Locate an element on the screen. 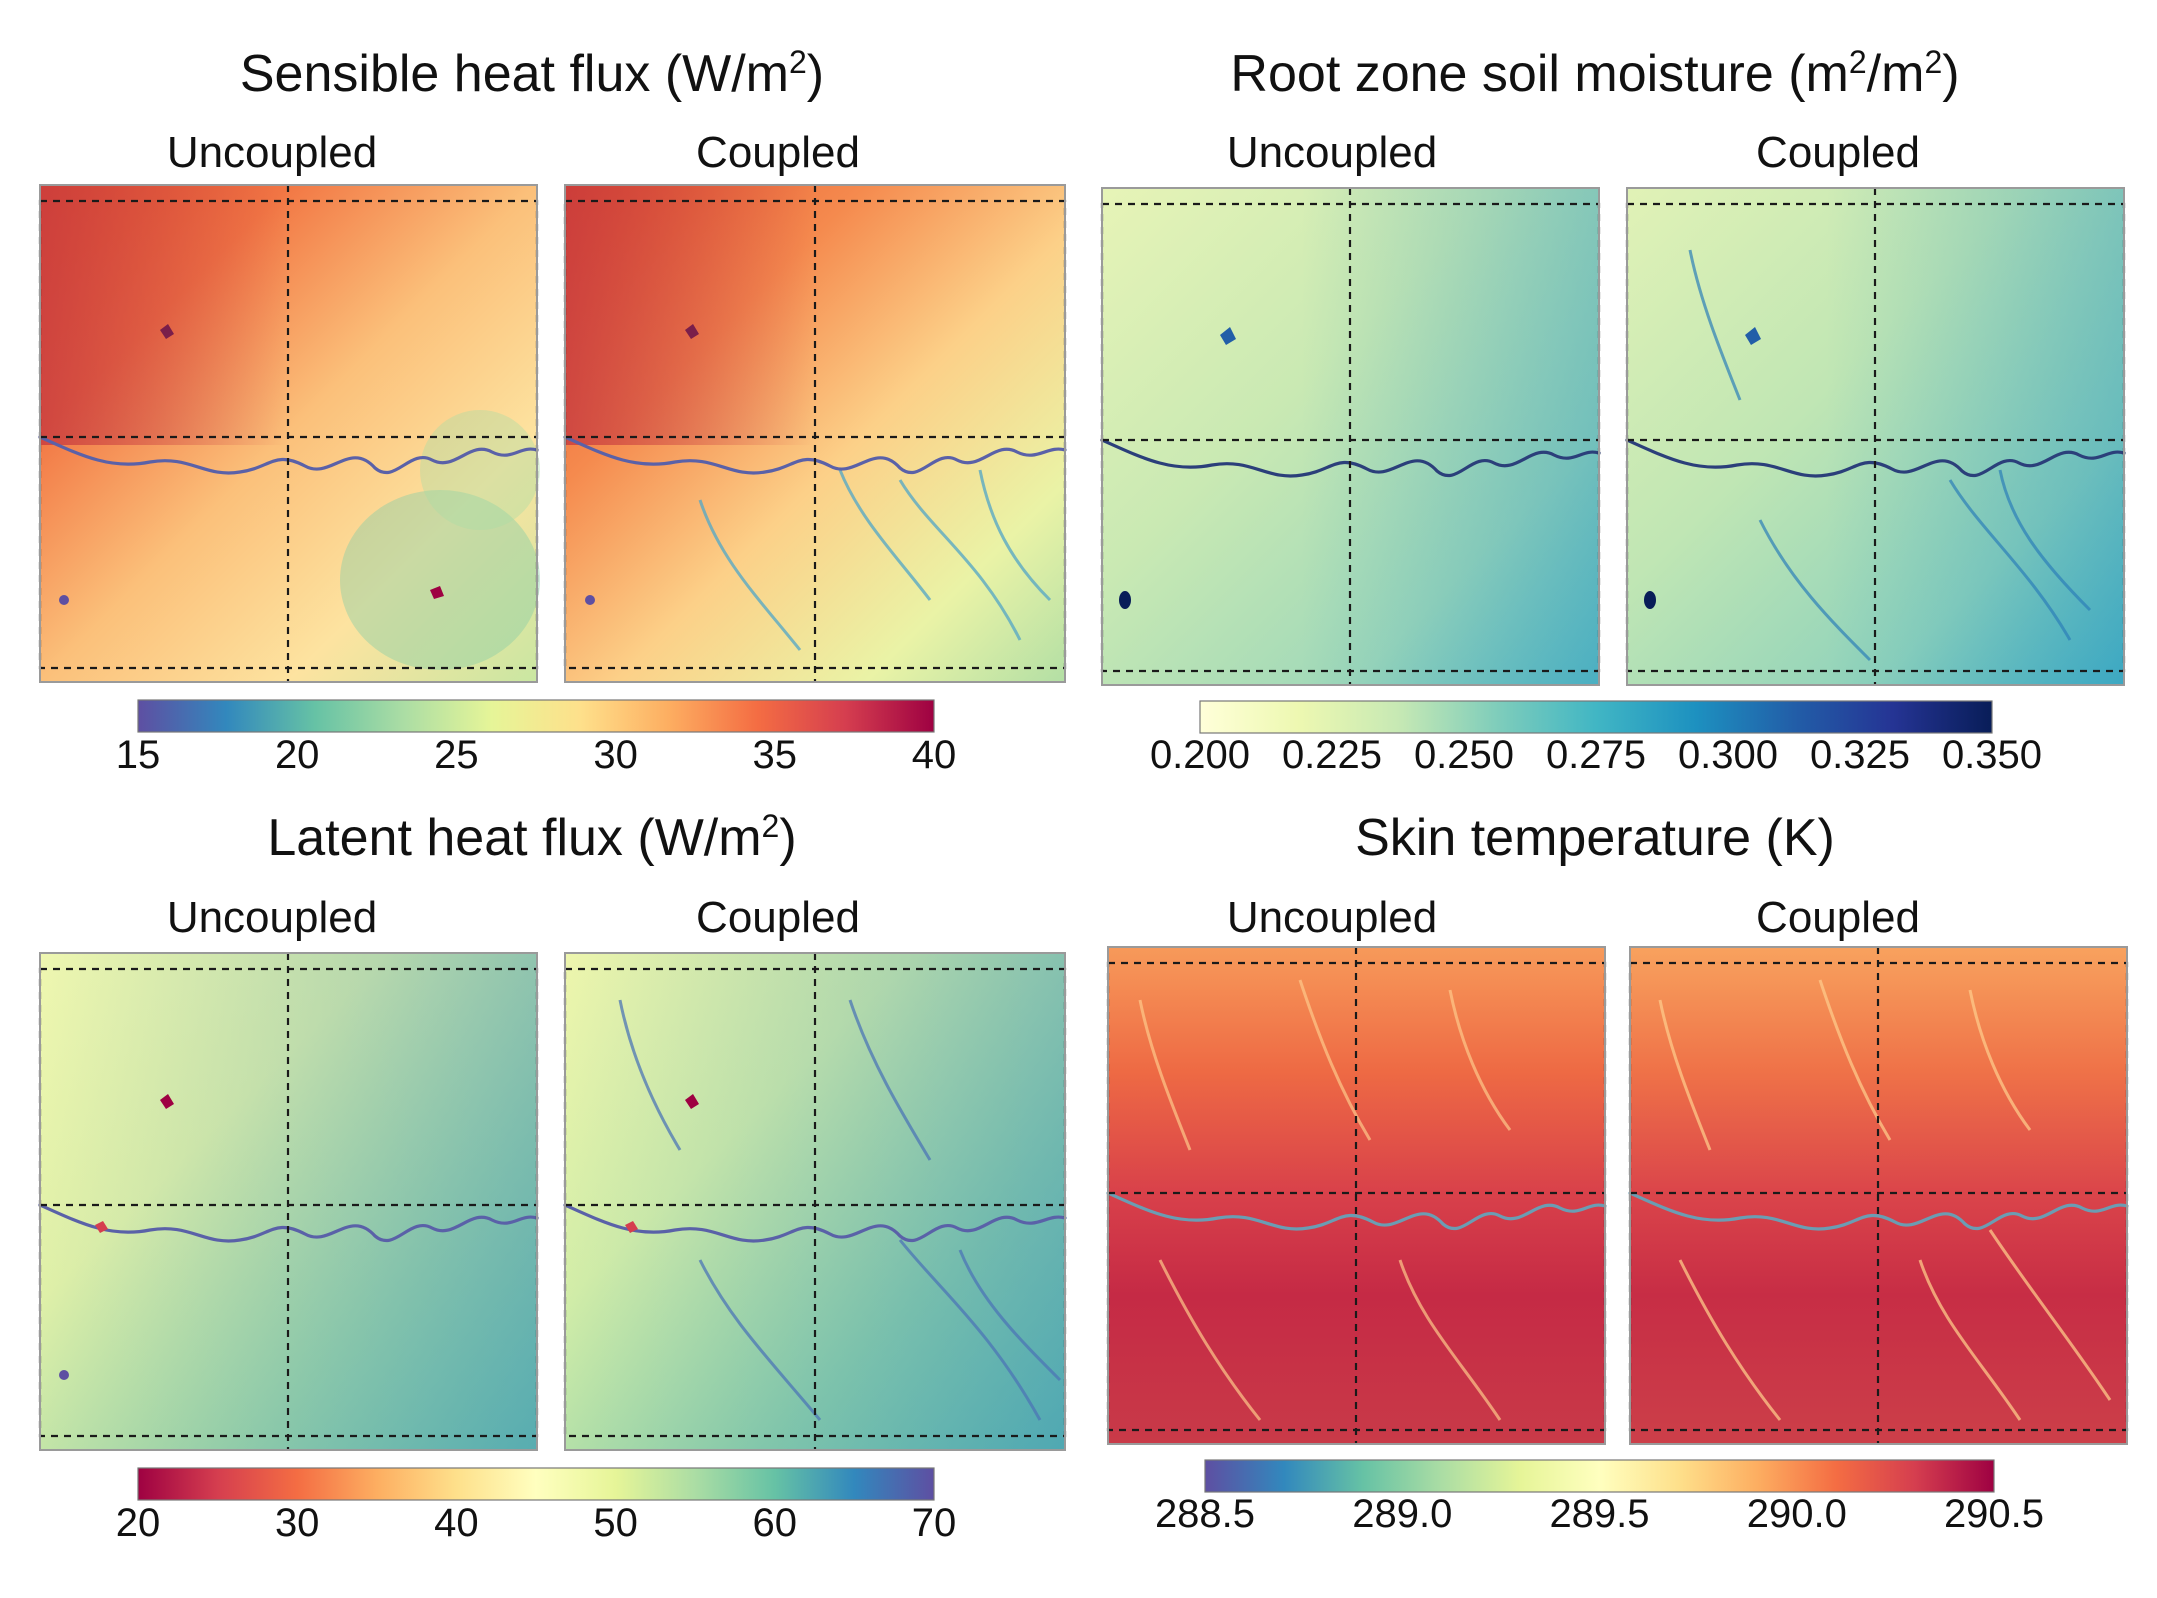 Image resolution: width=2157 pixels, height=1598 pixels. panel-title: Root zone soil moisture (m2/m2) is located at coordinates (1594, 73).